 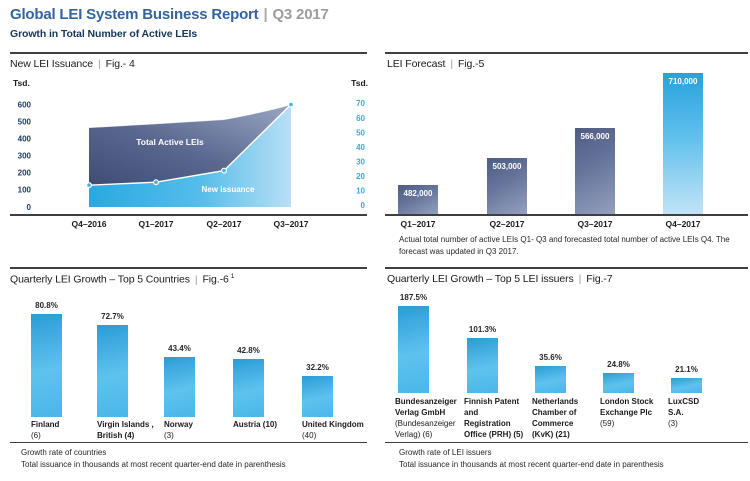 I want to click on fig7-title-text: Quarterly LEI Growth – Top 5 LEI issuers, so click(x=480, y=279).